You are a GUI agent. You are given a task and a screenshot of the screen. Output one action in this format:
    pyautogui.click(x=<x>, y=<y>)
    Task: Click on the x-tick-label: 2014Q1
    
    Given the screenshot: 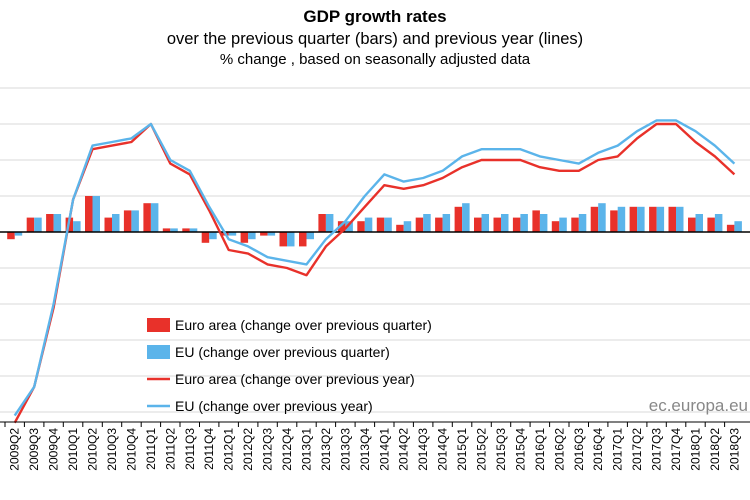 What is the action you would take?
    pyautogui.click(x=384, y=449)
    